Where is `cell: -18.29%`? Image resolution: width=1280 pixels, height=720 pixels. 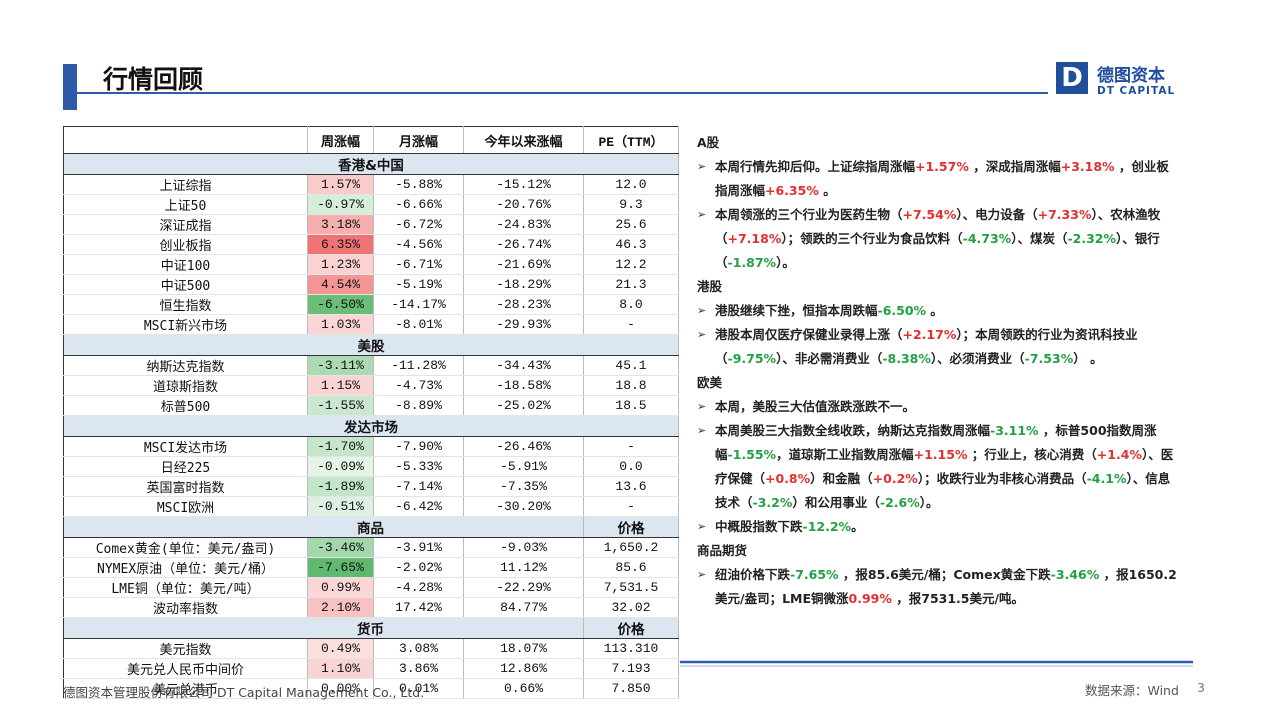
cell: -18.29% is located at coordinates (523, 284).